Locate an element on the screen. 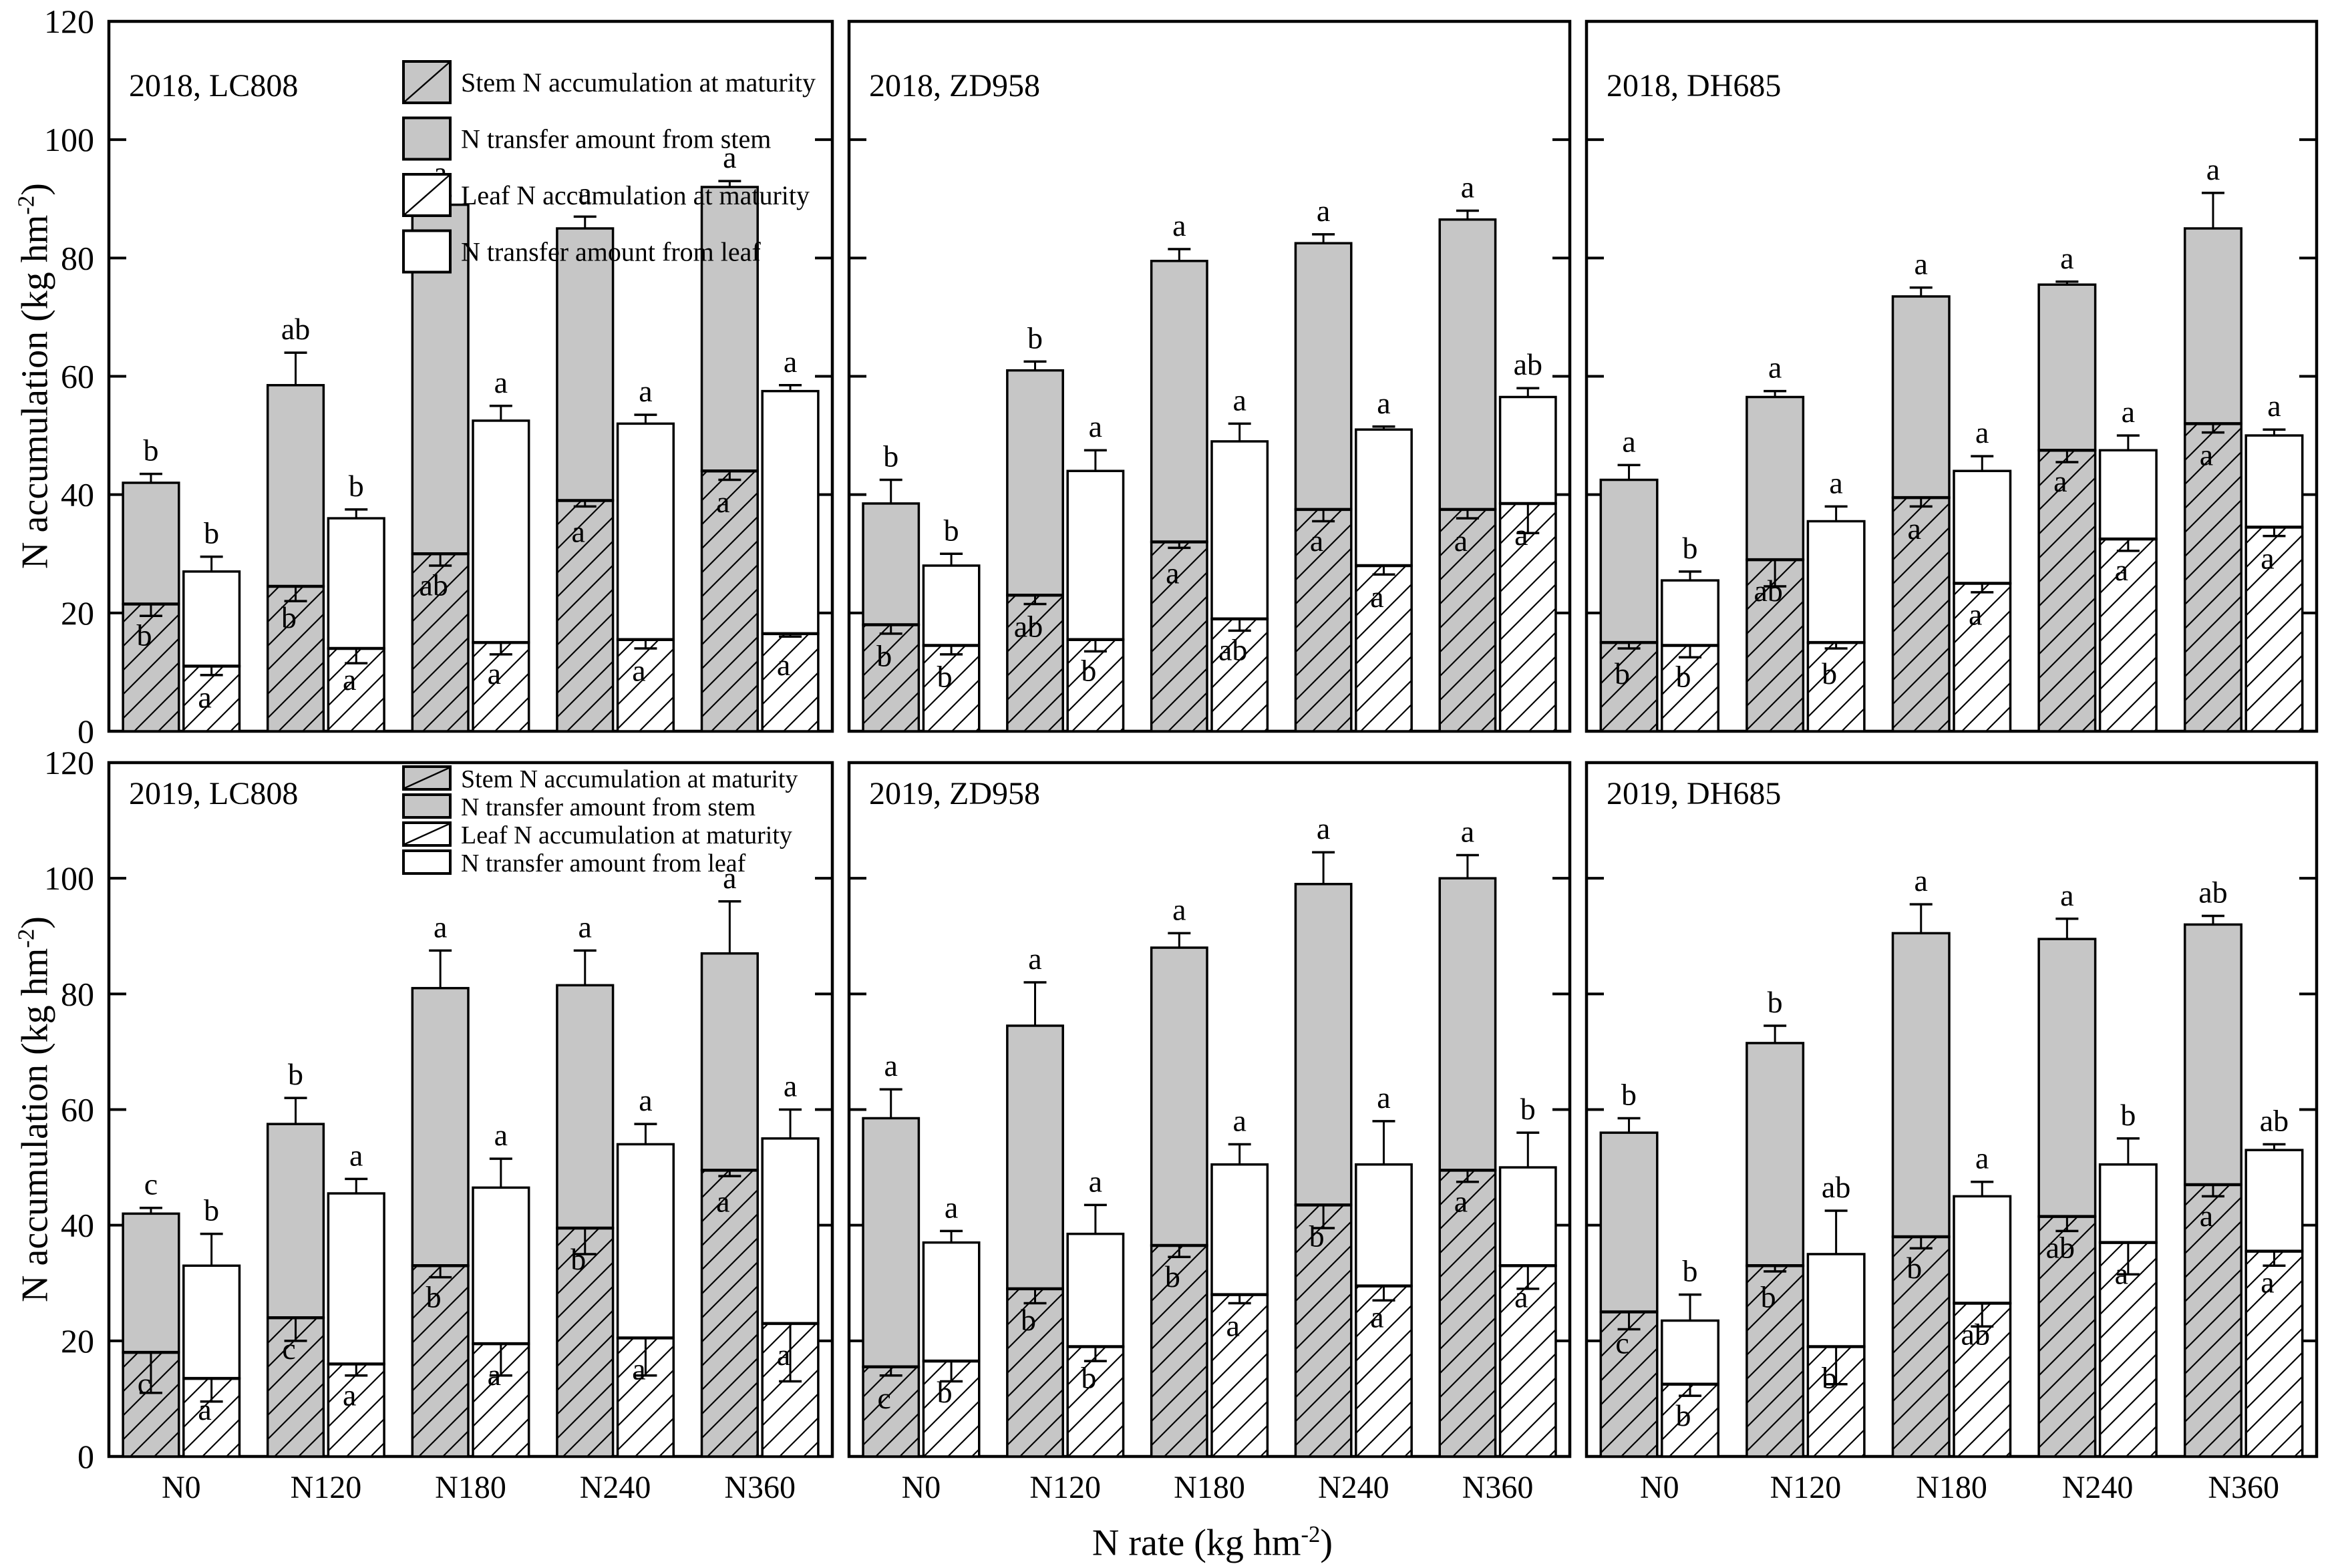 This screenshot has height=1568, width=2332. bar-group-n360: ab a ab a is located at coordinates (2243, 1166).